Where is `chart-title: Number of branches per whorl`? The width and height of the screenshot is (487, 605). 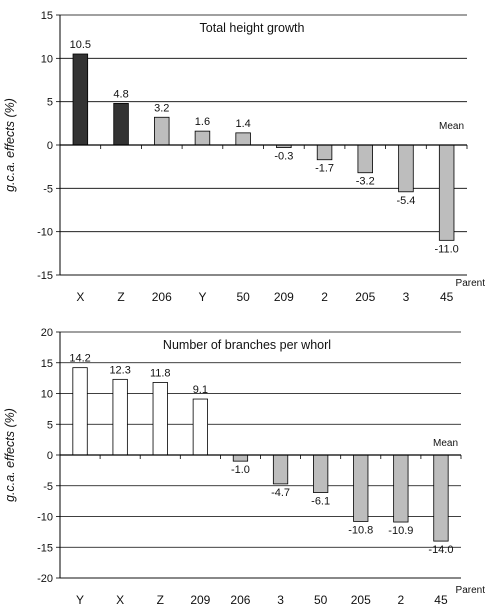
chart-title: Number of branches per whorl is located at coordinates (247, 345).